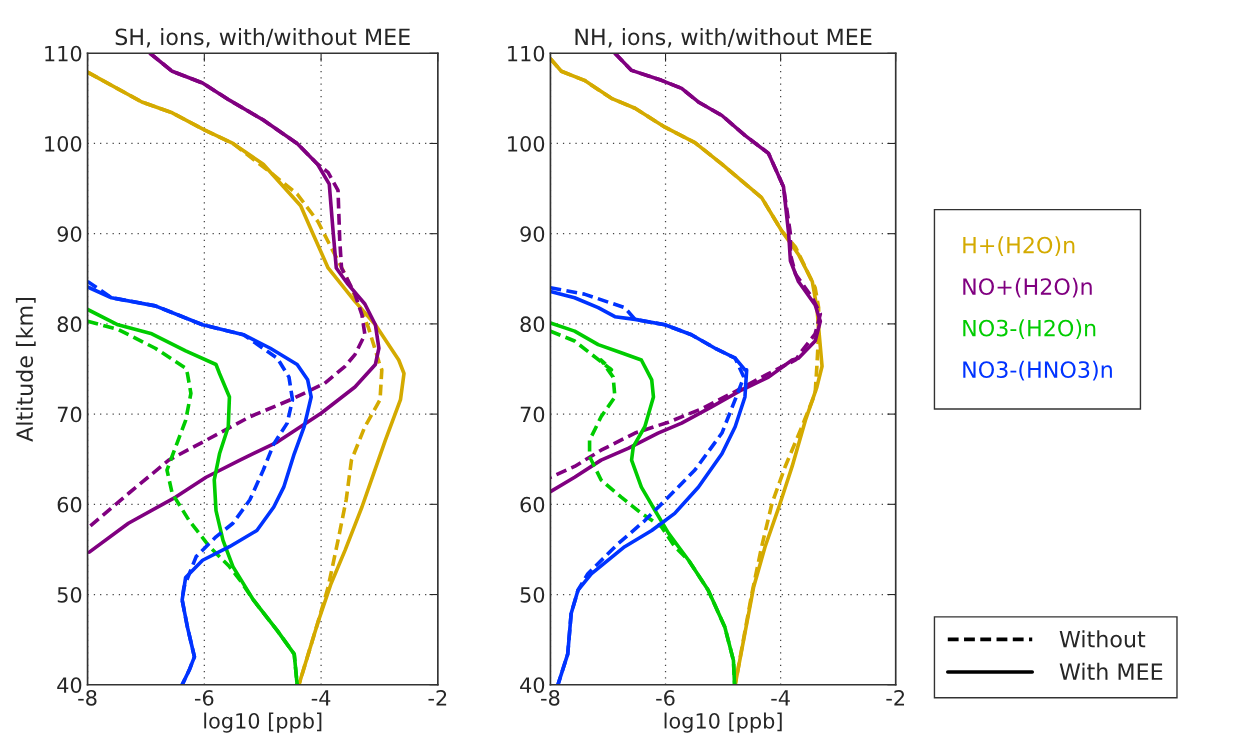 This screenshot has height=750, width=1251. What do you see at coordinates (1037, 370) in the screenshot?
I see `text: NO3-(HNO3)n` at bounding box center [1037, 370].